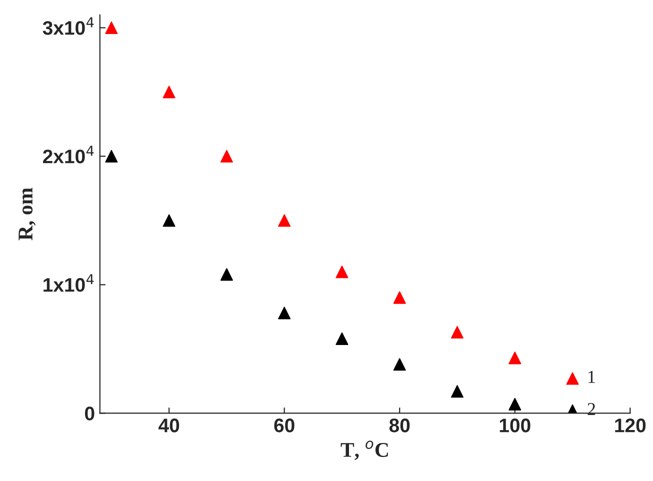  I want to click on x-tick-label: 120, so click(630, 425).